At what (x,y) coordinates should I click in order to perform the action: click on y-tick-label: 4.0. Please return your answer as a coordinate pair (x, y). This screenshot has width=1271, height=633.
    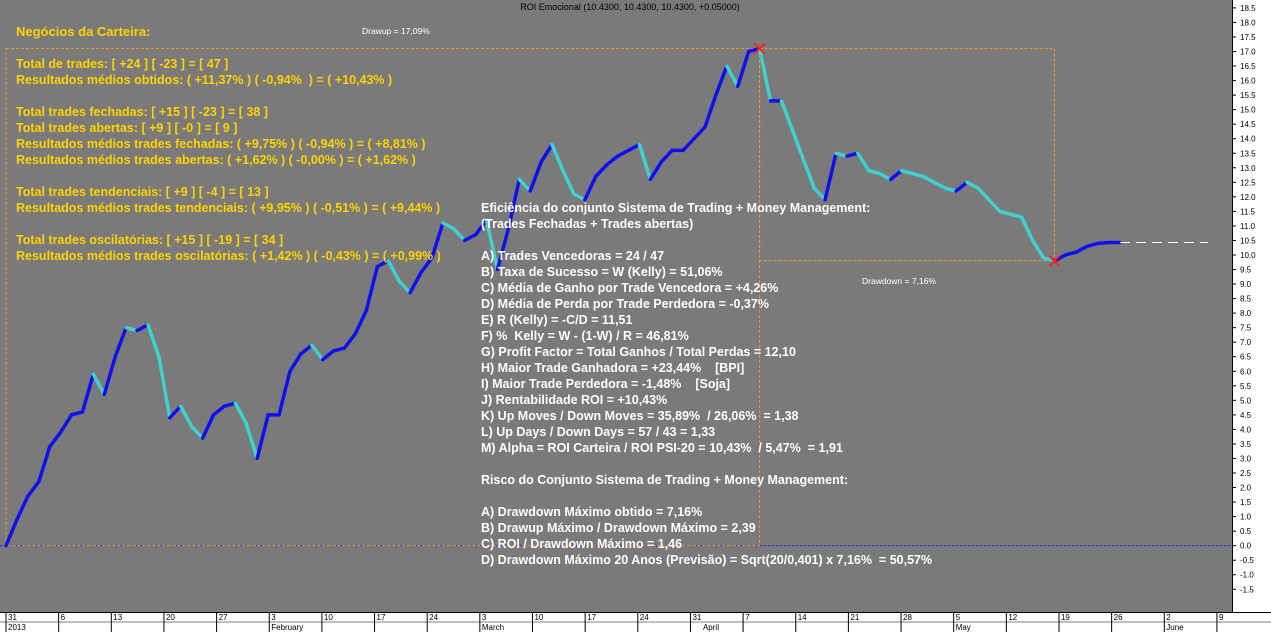
    Looking at the image, I should click on (1246, 429).